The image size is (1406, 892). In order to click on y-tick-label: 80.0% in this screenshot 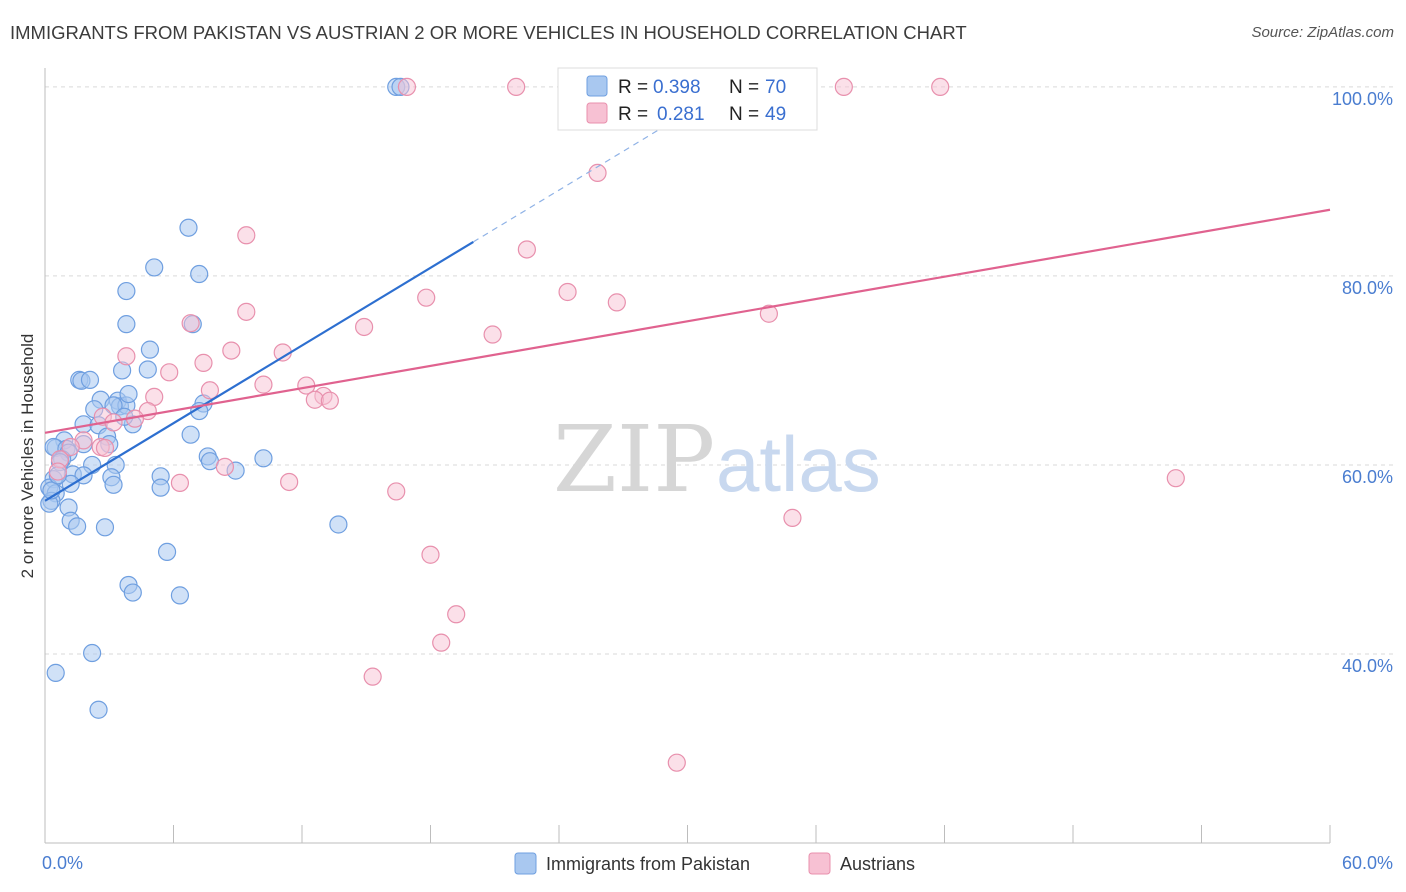, I will do `click(1367, 288)`.